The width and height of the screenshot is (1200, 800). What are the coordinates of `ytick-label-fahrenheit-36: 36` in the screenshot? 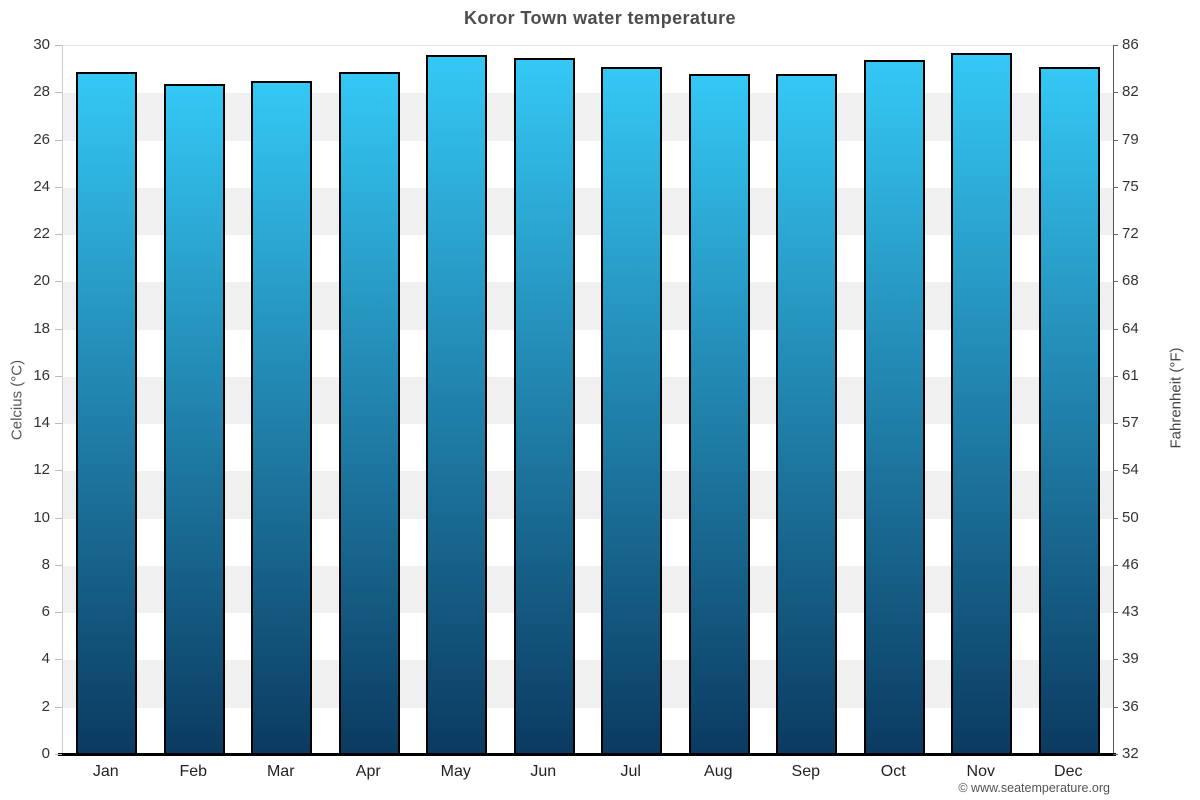 It's located at (1130, 706).